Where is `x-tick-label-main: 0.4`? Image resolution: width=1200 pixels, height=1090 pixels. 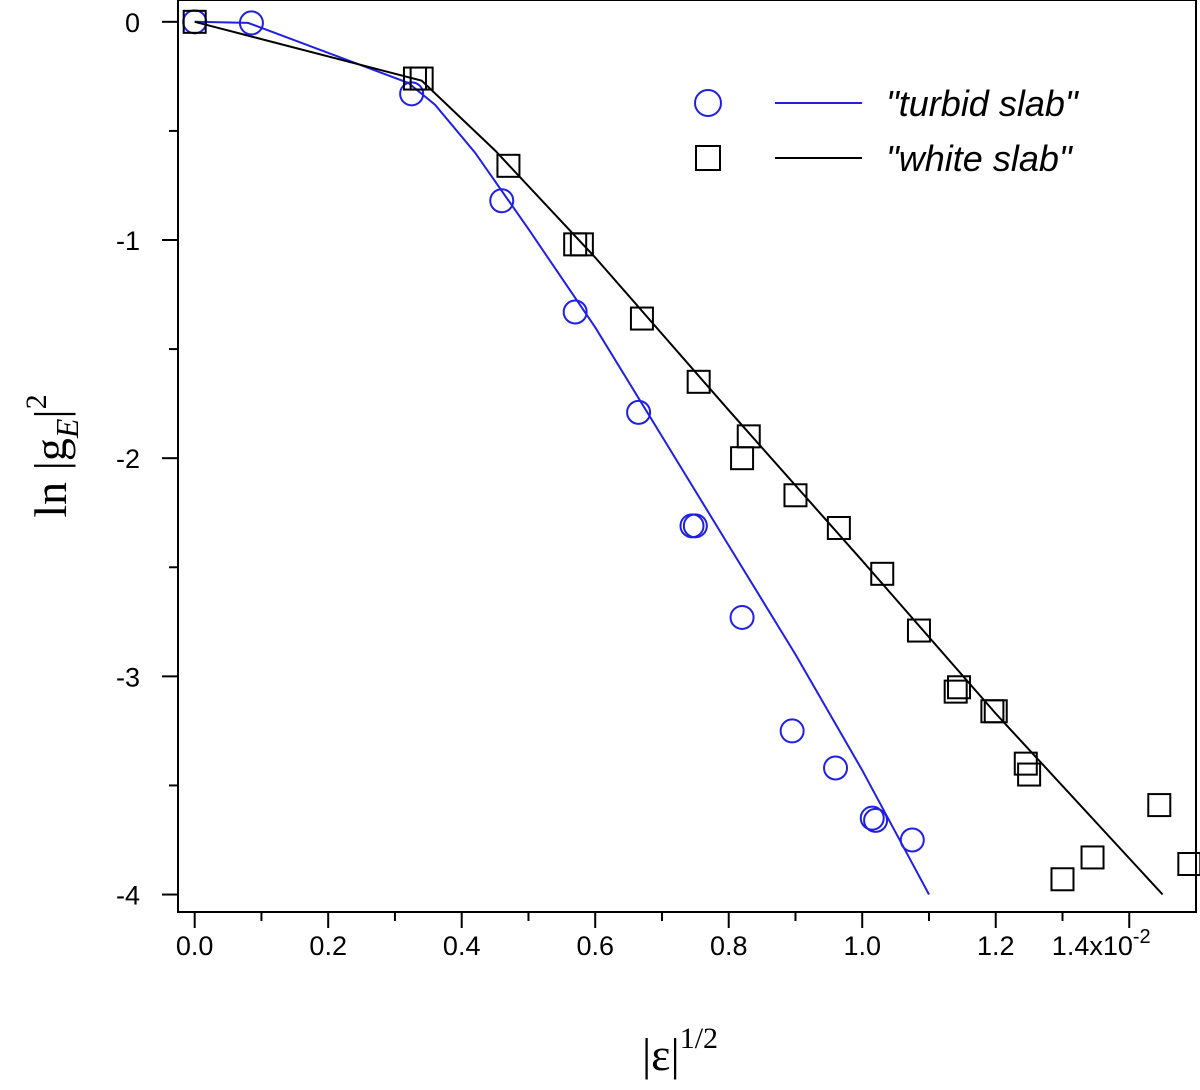 x-tick-label-main: 0.4 is located at coordinates (462, 946).